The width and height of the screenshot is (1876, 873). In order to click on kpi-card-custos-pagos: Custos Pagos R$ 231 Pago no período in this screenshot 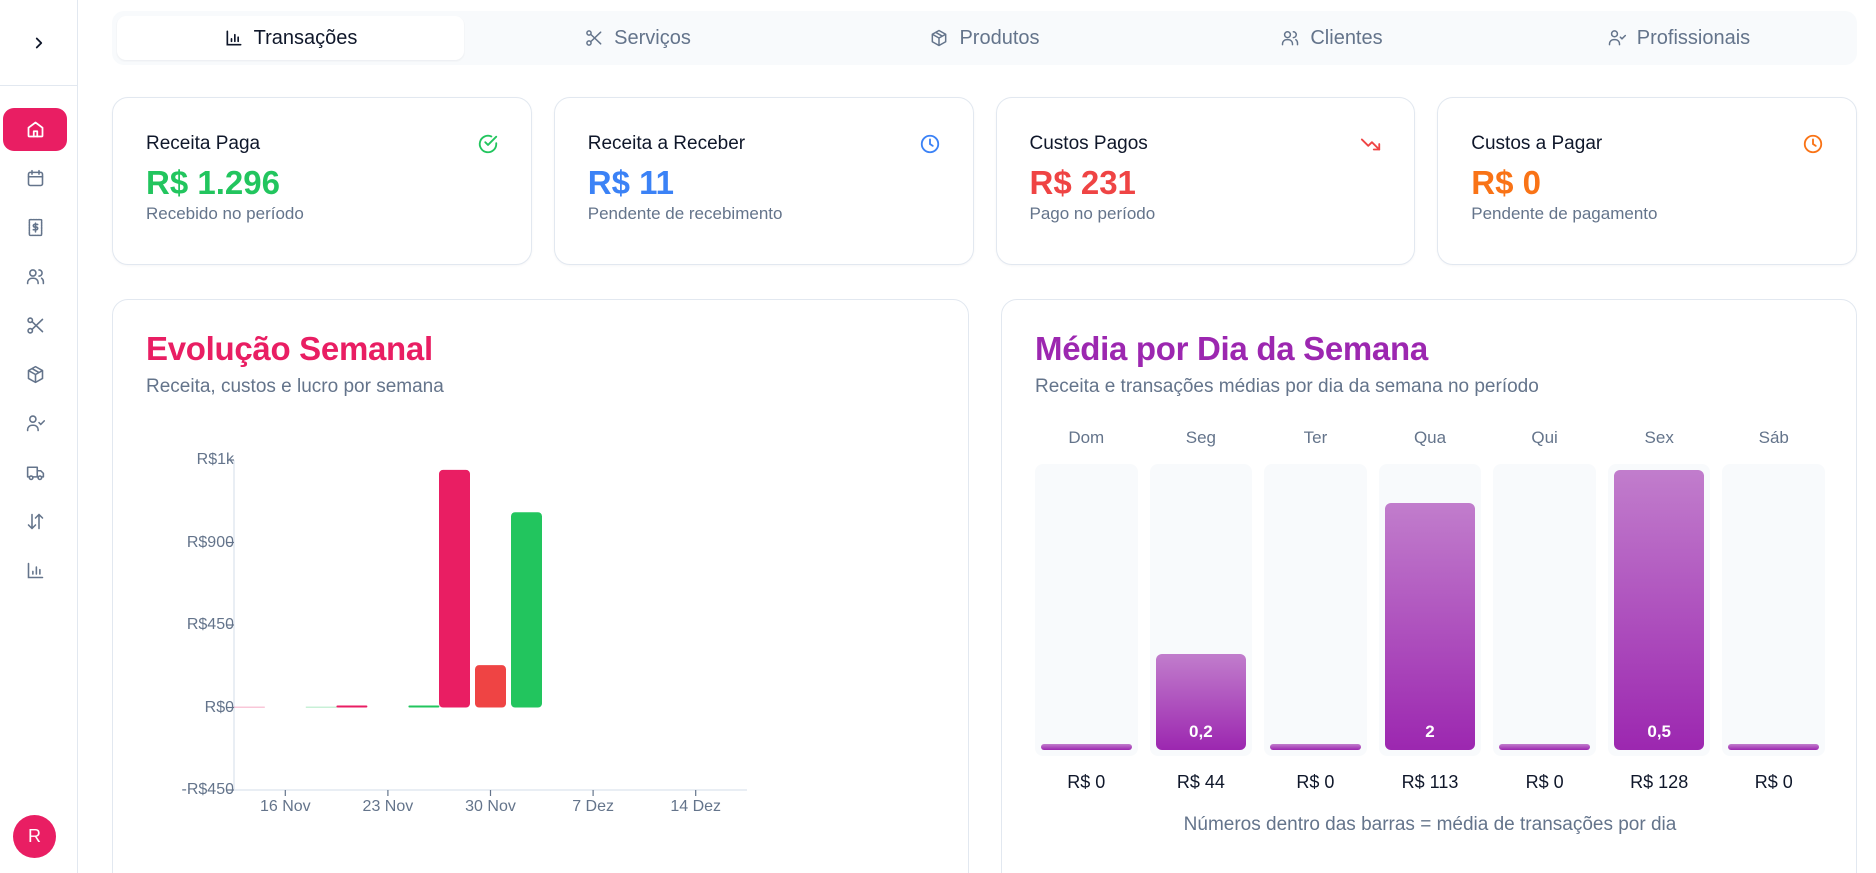, I will do `click(1205, 181)`.